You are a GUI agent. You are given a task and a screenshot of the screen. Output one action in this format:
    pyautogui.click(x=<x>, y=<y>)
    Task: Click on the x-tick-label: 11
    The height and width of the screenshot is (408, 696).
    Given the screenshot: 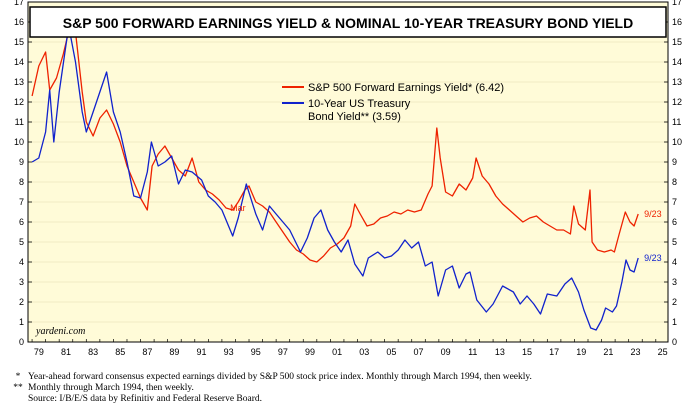 What is the action you would take?
    pyautogui.click(x=472, y=352)
    